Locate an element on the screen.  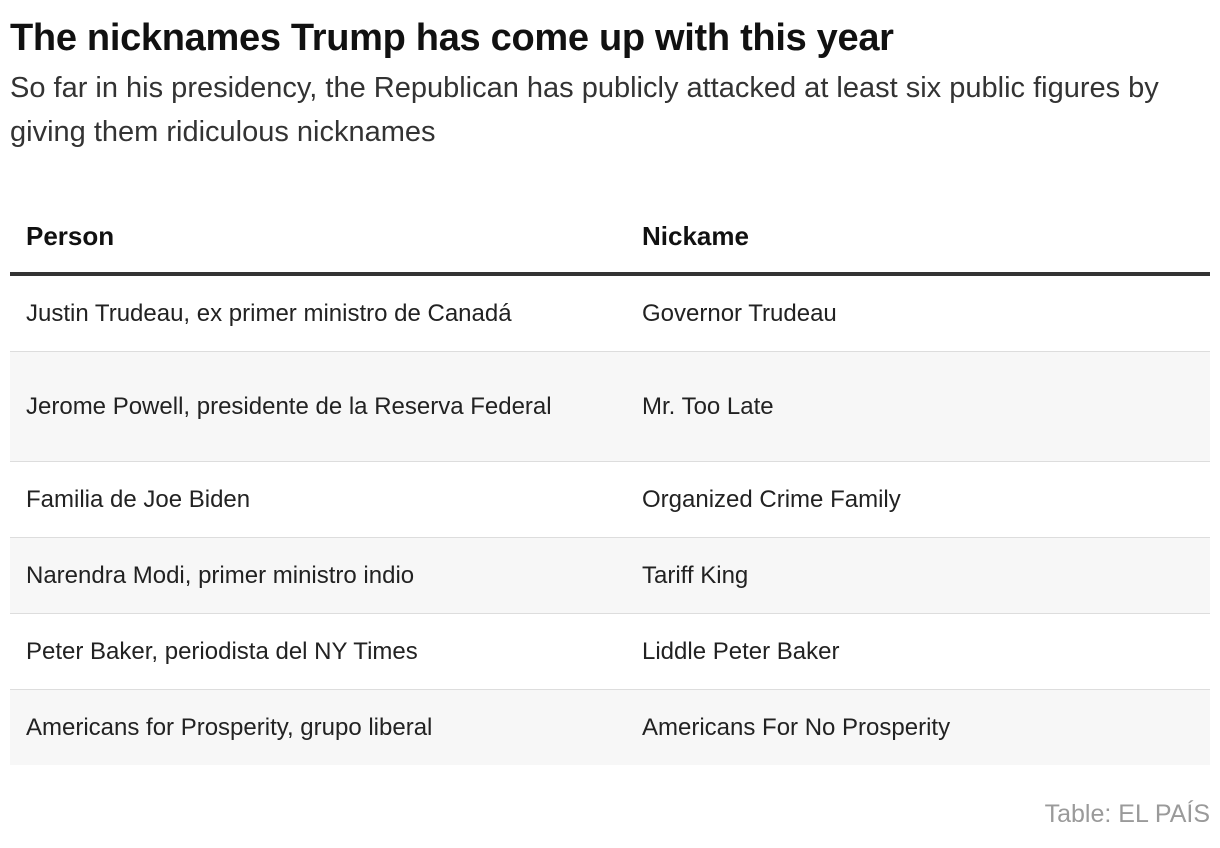
cell-person: Americans for Prosperity, grupo liberal is located at coordinates (318, 727).